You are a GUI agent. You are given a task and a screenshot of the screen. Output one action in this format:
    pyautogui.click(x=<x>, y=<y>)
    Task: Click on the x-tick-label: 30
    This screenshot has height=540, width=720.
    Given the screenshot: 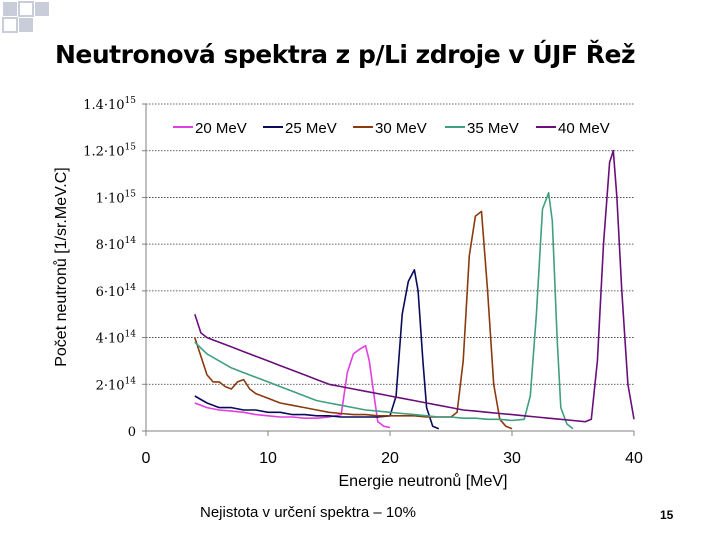 What is the action you would take?
    pyautogui.click(x=512, y=458)
    